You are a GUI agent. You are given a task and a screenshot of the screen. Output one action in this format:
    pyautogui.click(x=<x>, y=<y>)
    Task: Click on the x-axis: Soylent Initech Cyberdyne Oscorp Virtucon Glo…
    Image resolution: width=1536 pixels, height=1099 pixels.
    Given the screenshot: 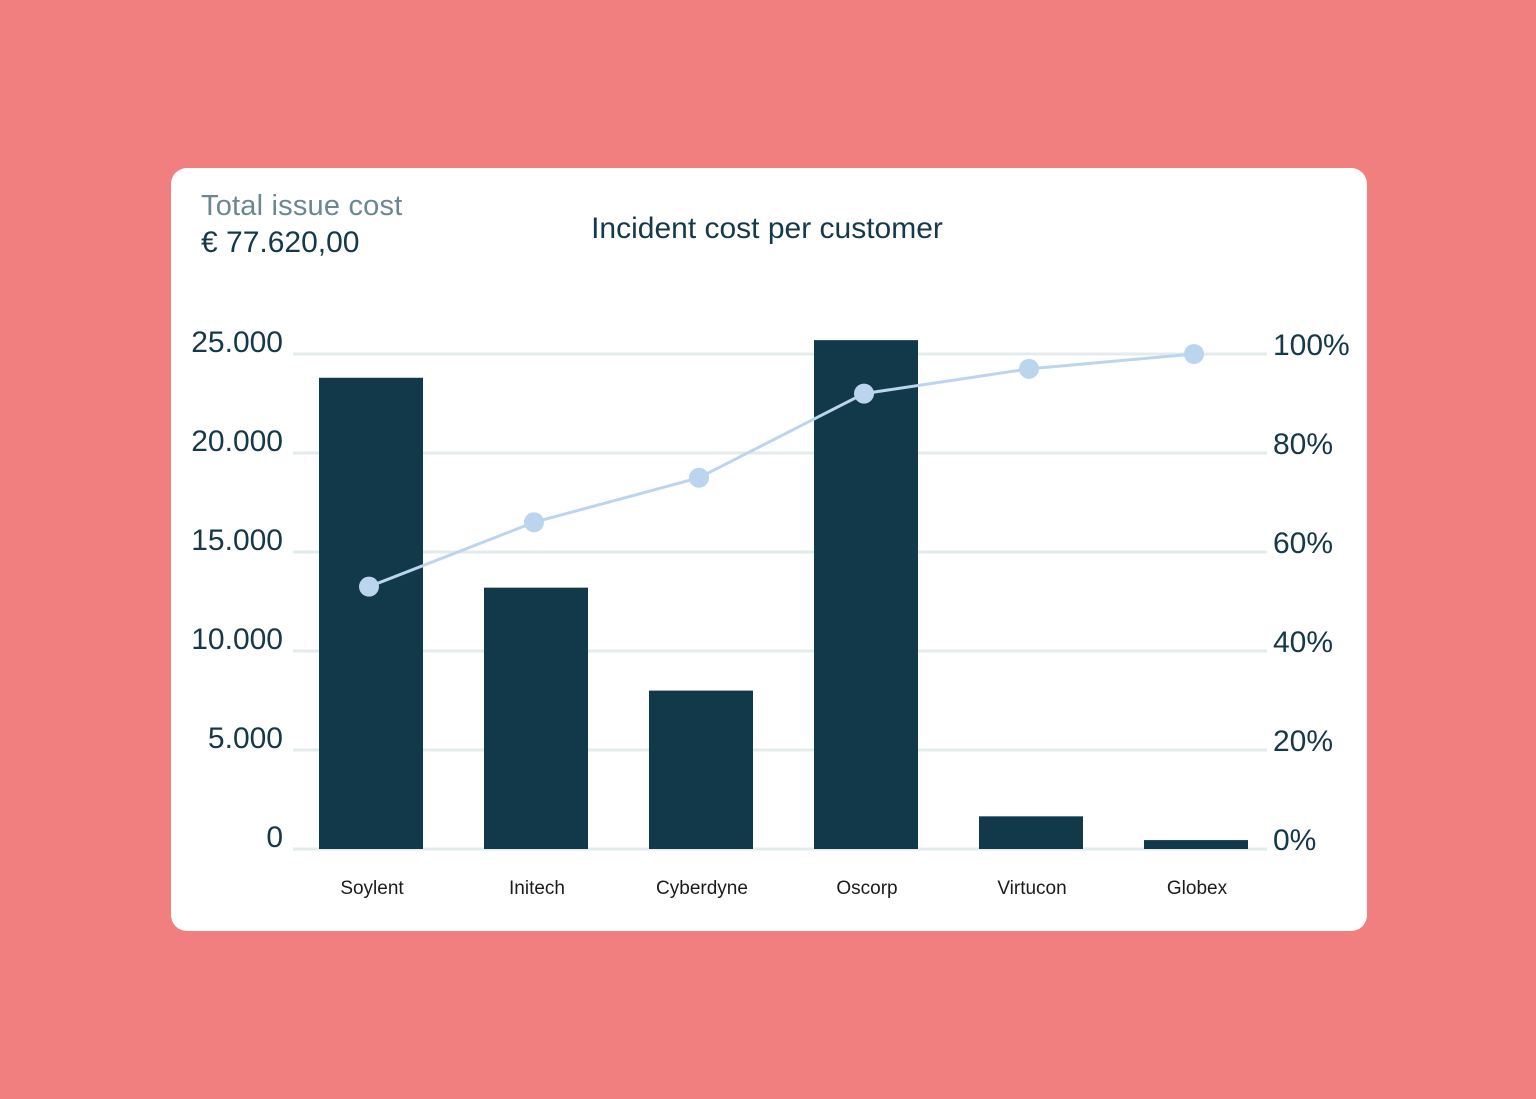 What is the action you would take?
    pyautogui.click(x=783, y=888)
    